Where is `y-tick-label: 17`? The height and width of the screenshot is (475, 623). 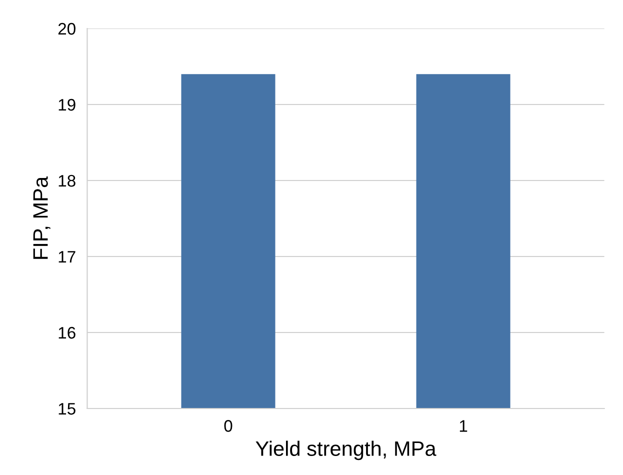 y-tick-label: 17 is located at coordinates (67, 257).